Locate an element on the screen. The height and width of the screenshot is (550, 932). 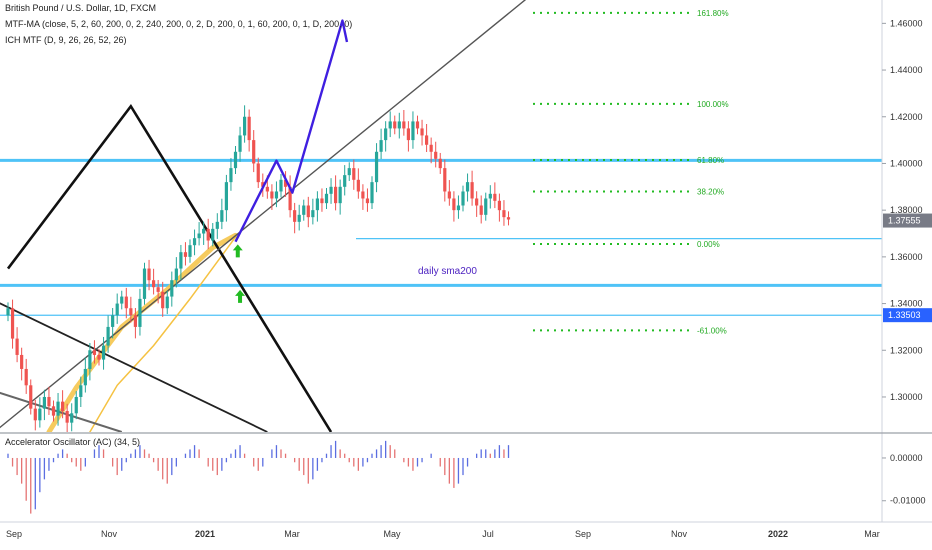
legend-ac: Accelerator Oscillator (AC) (34, 5) is located at coordinates (73, 442).